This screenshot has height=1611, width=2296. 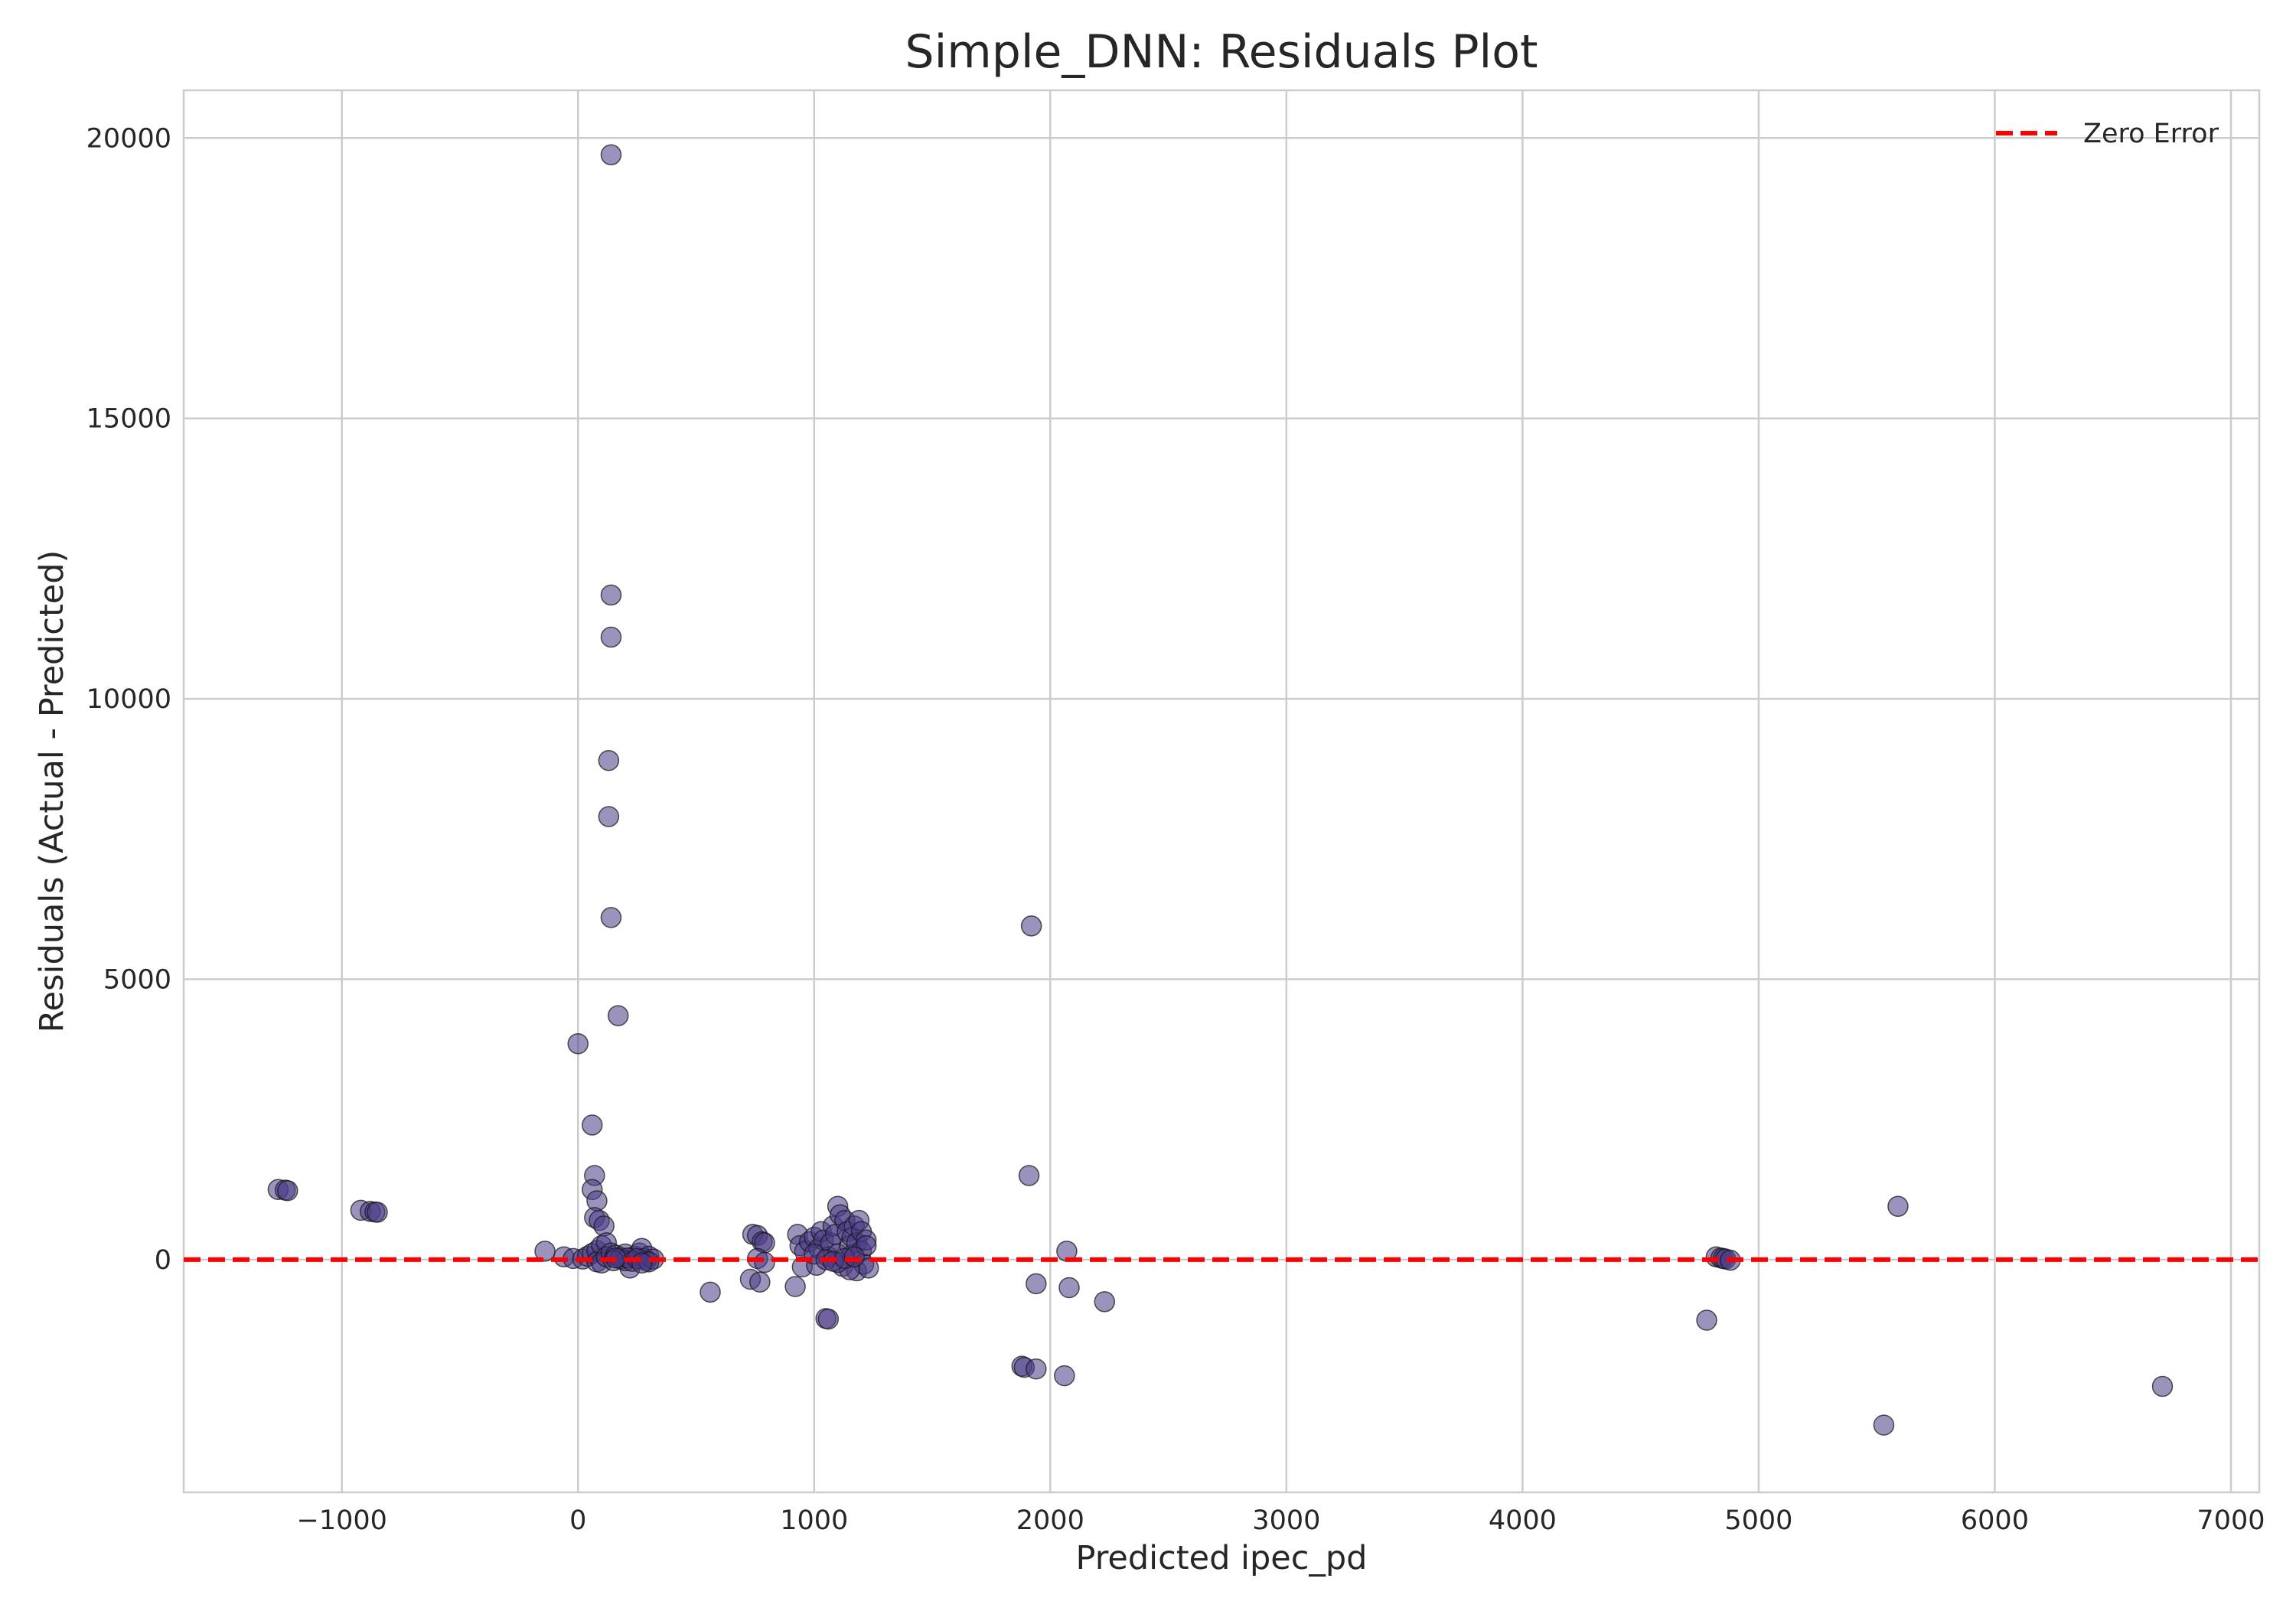 What do you see at coordinates (128, 419) in the screenshot?
I see `y-tick-label: 15000` at bounding box center [128, 419].